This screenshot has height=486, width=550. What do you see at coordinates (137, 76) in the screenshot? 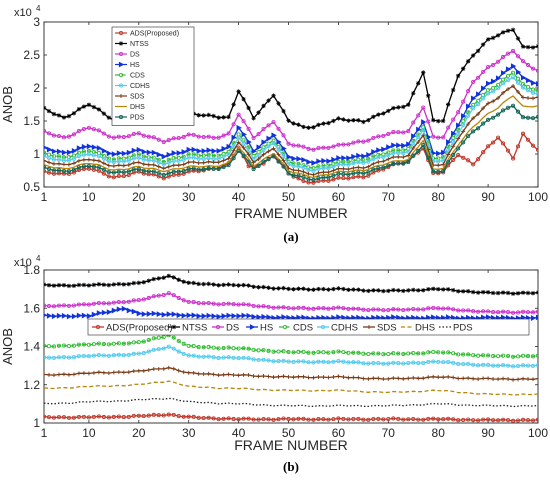
I see `legend-entry-label: CDS` at bounding box center [137, 76].